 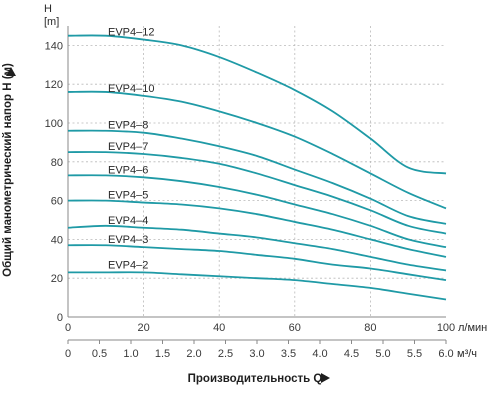 What do you see at coordinates (128, 147) in the screenshot?
I see `series-label: EVP4–7` at bounding box center [128, 147].